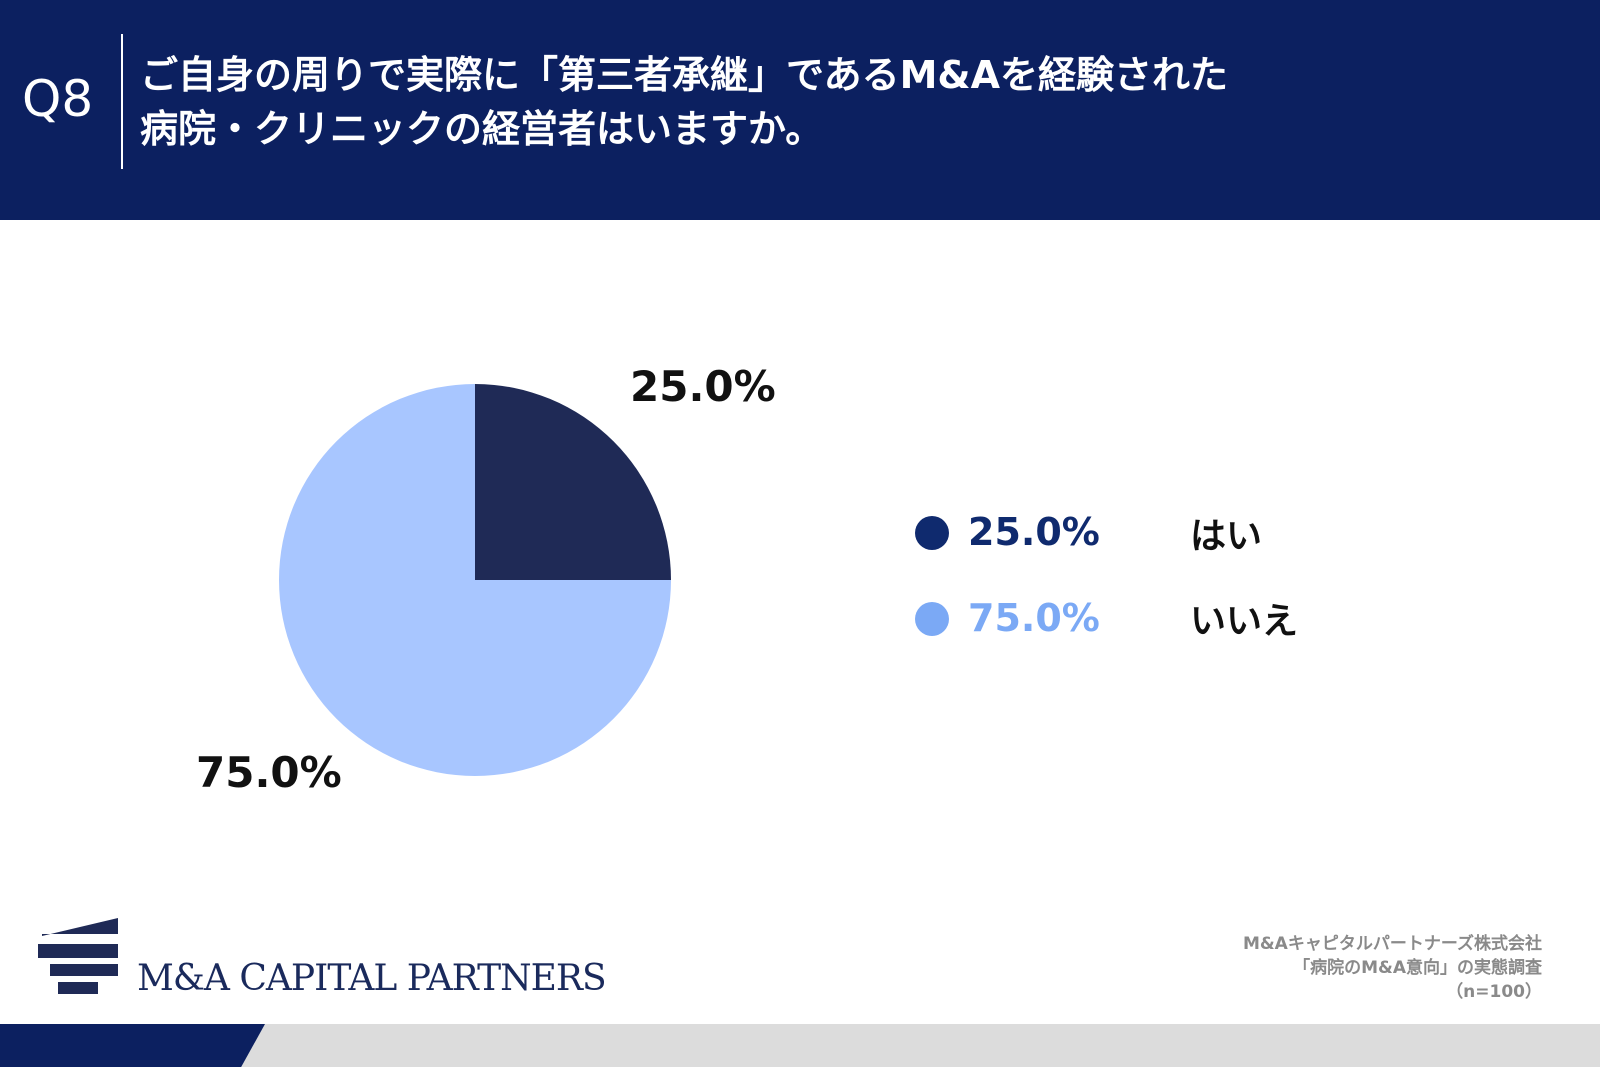  Describe the element at coordinates (684, 75) in the screenshot. I see `question-line-1: ご自身の周りで実際に「第三者承継」であるM&Aを経験された` at that location.